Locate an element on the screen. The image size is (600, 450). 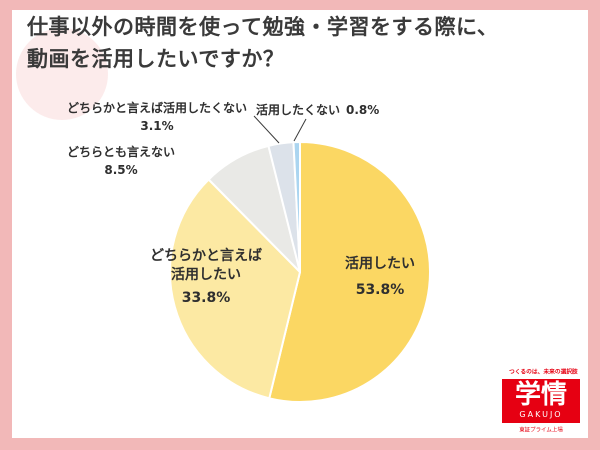
label-neutral: どちらとも言えない 8.5% is located at coordinates (121, 161).